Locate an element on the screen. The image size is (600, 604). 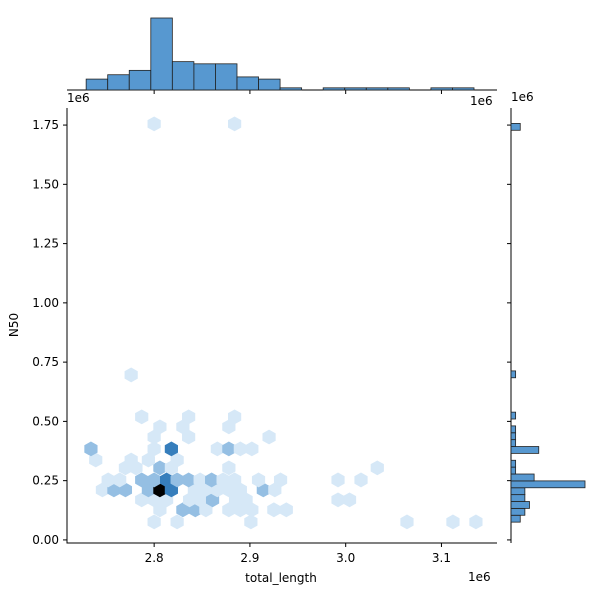
y-tick-label: 0.25 is located at coordinates (45, 481).